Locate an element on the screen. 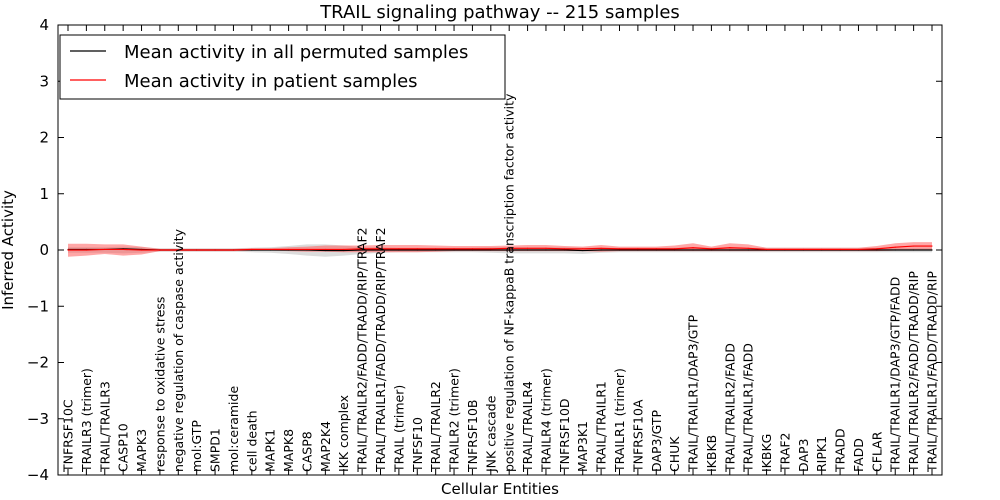  series-lines is located at coordinates (500, 248).